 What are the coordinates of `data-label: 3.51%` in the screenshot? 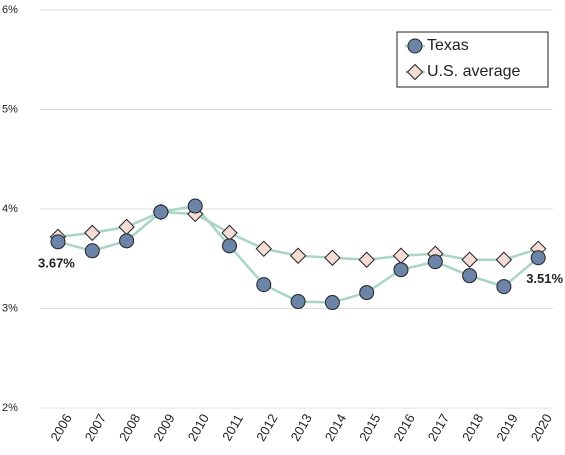 It's located at (544, 278).